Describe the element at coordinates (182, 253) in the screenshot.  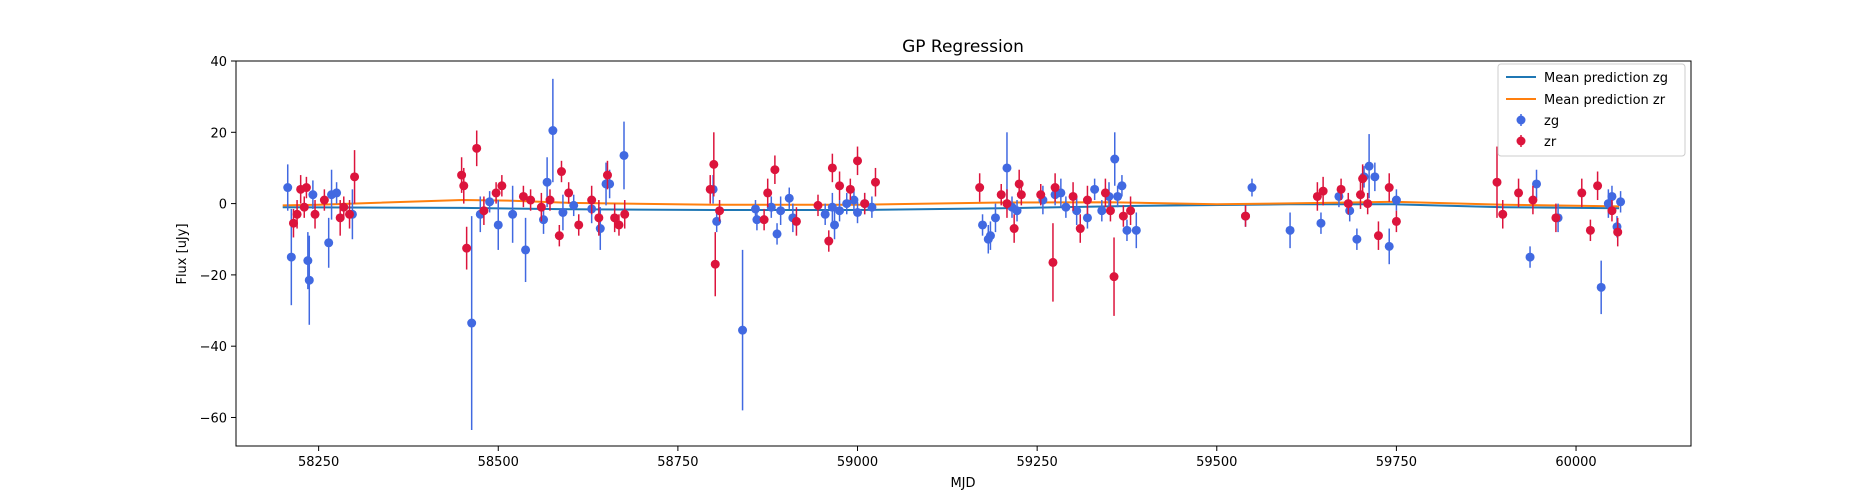
I see `y-axis-label: Flux [uJy]` at that location.